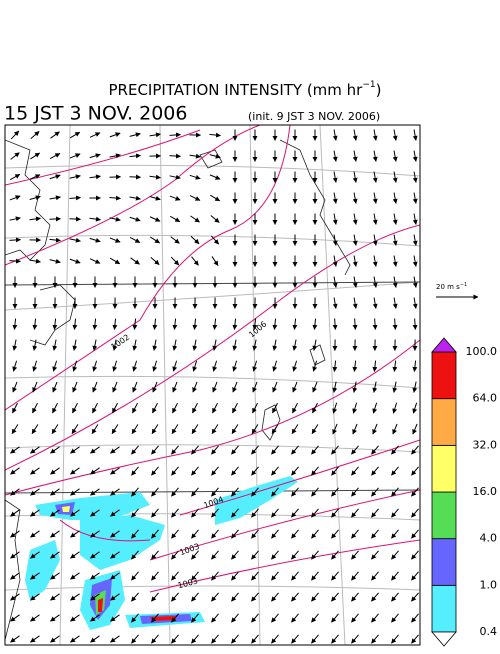 The height and width of the screenshot is (654, 500). Describe the element at coordinates (379, 90) in the screenshot. I see `title-end: )` at that location.